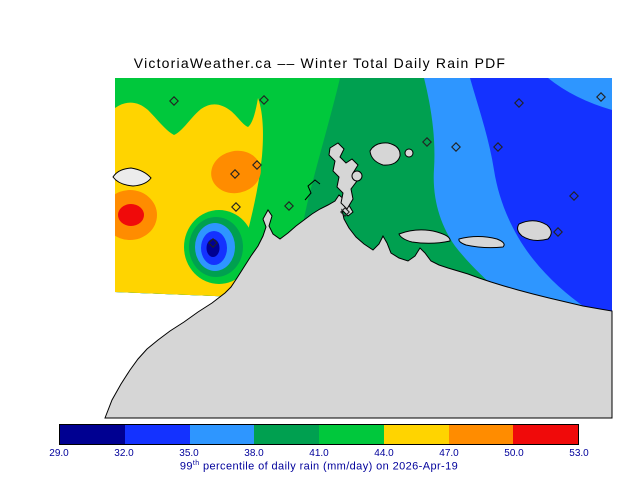  I want to click on coastline-detail, so click(312, 190).